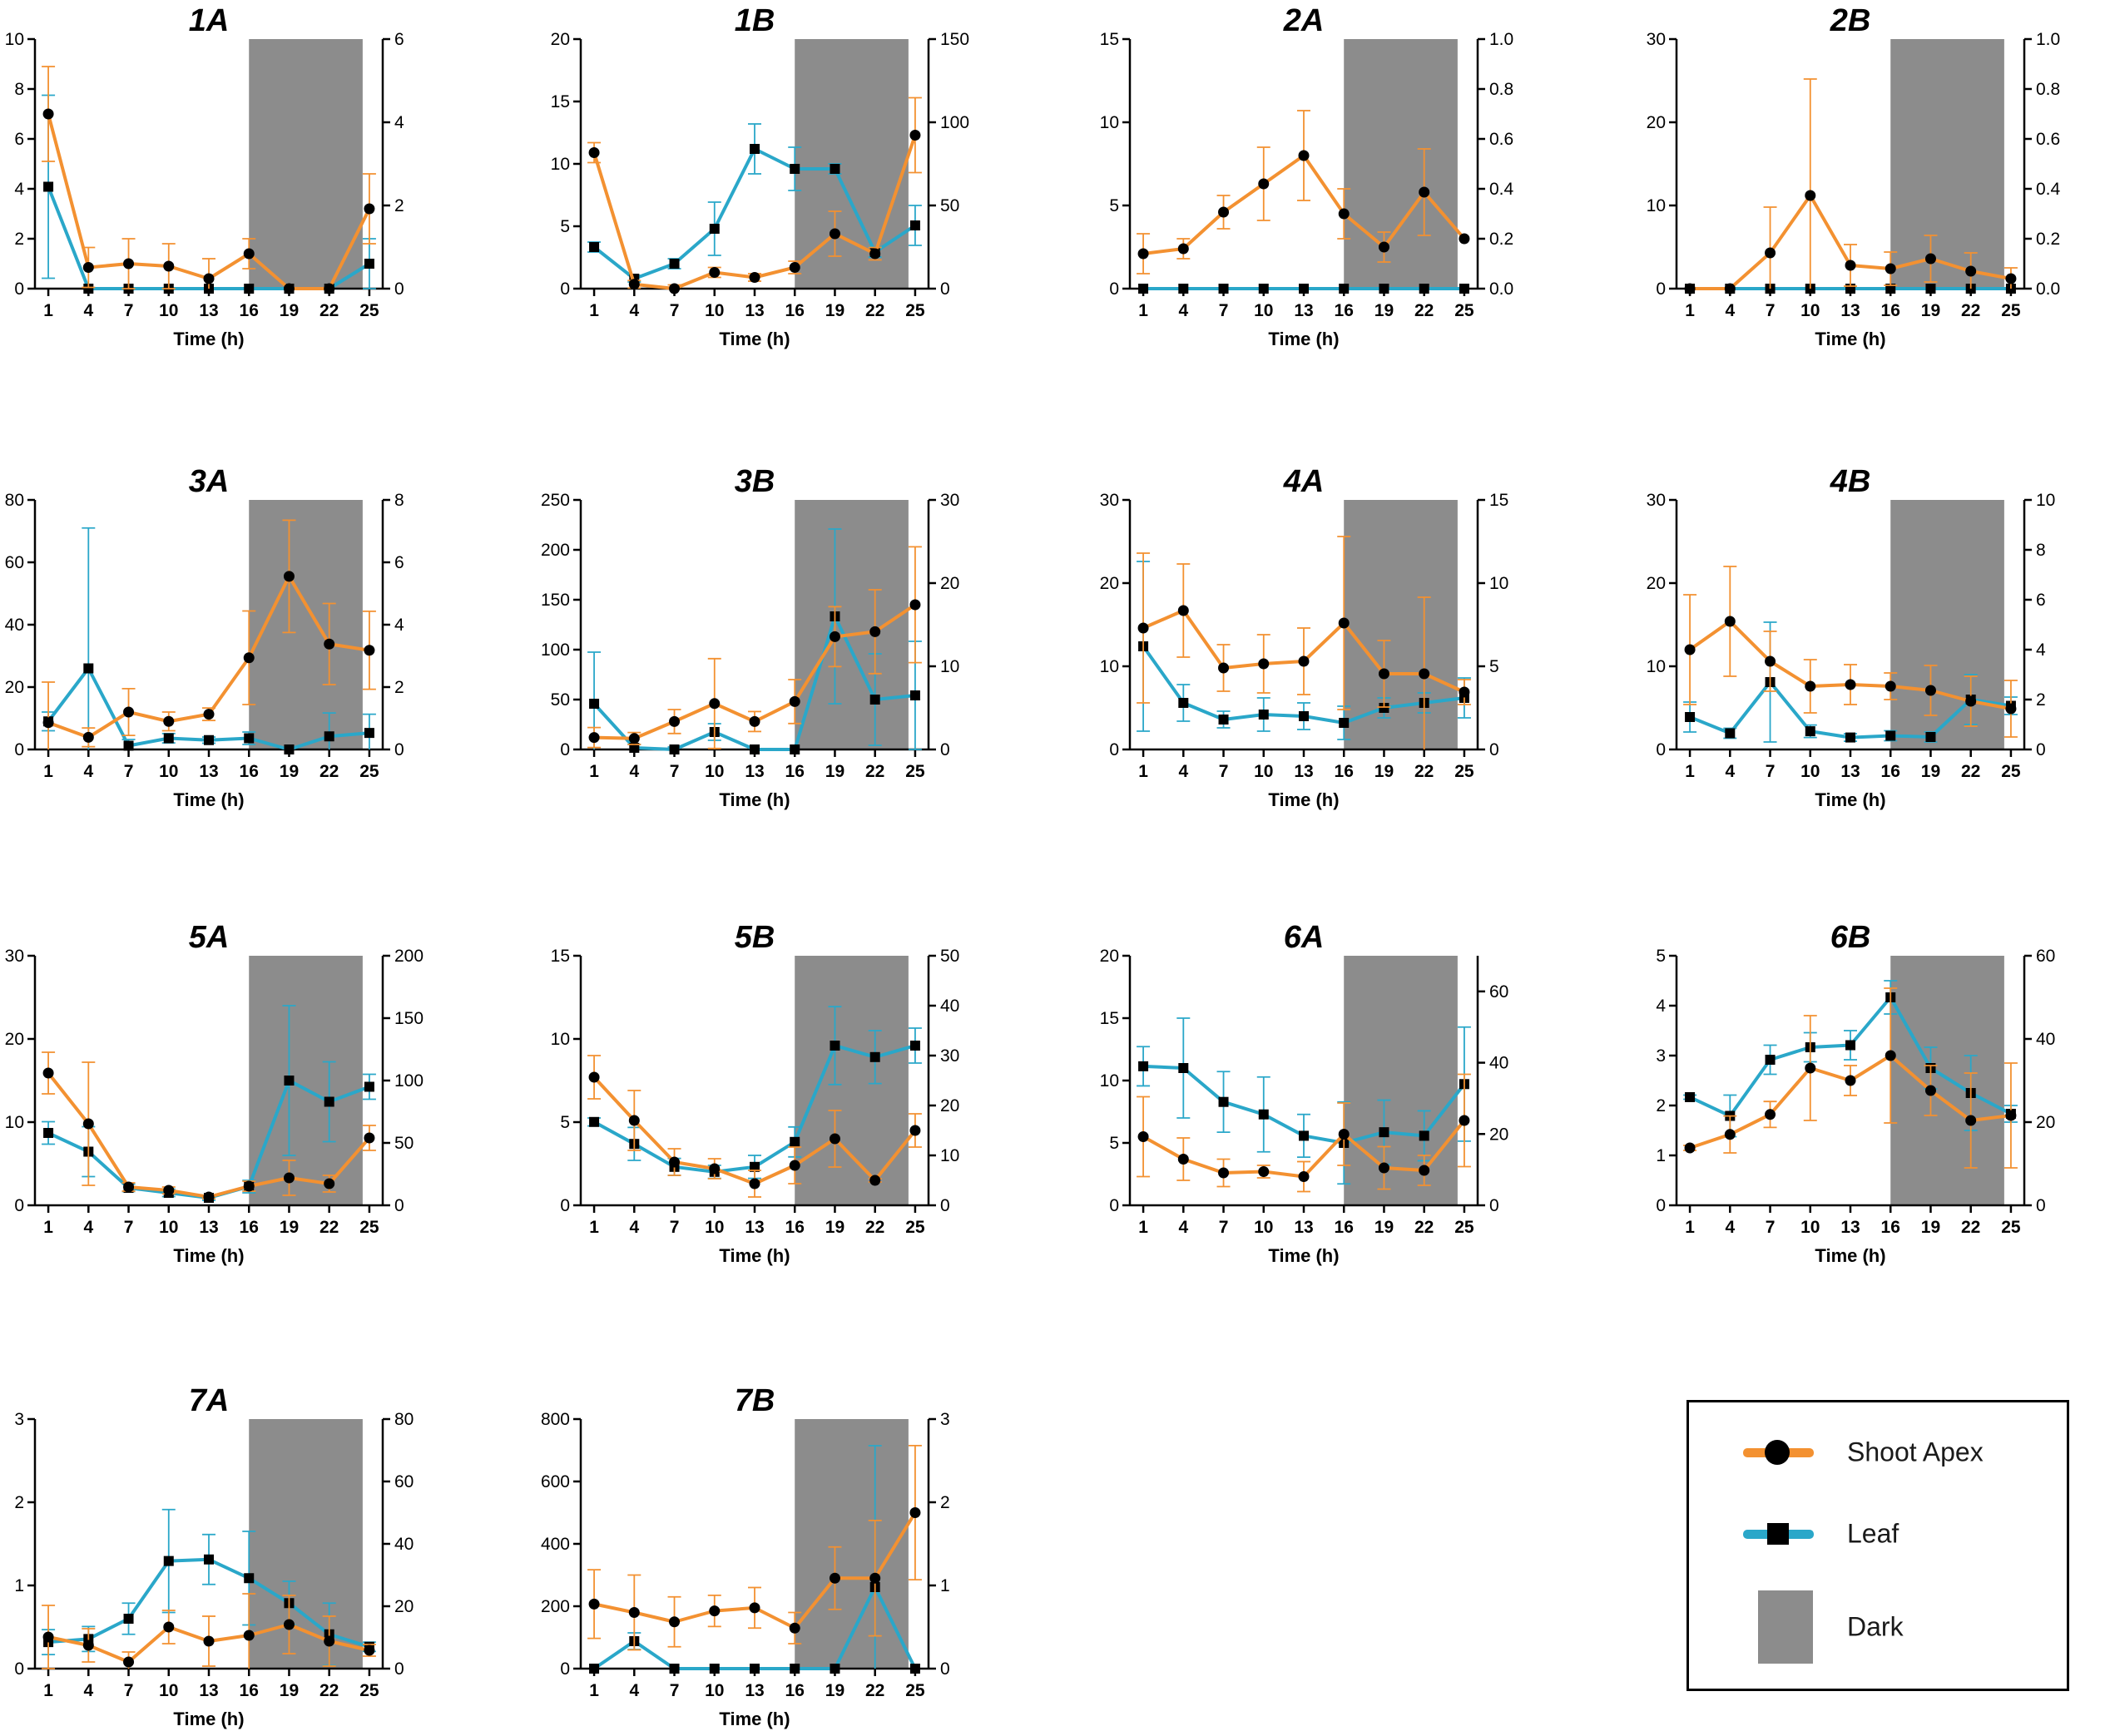 The height and width of the screenshot is (1736, 2105). What do you see at coordinates (306, 164) in the screenshot?
I see `dark-period-1a` at bounding box center [306, 164].